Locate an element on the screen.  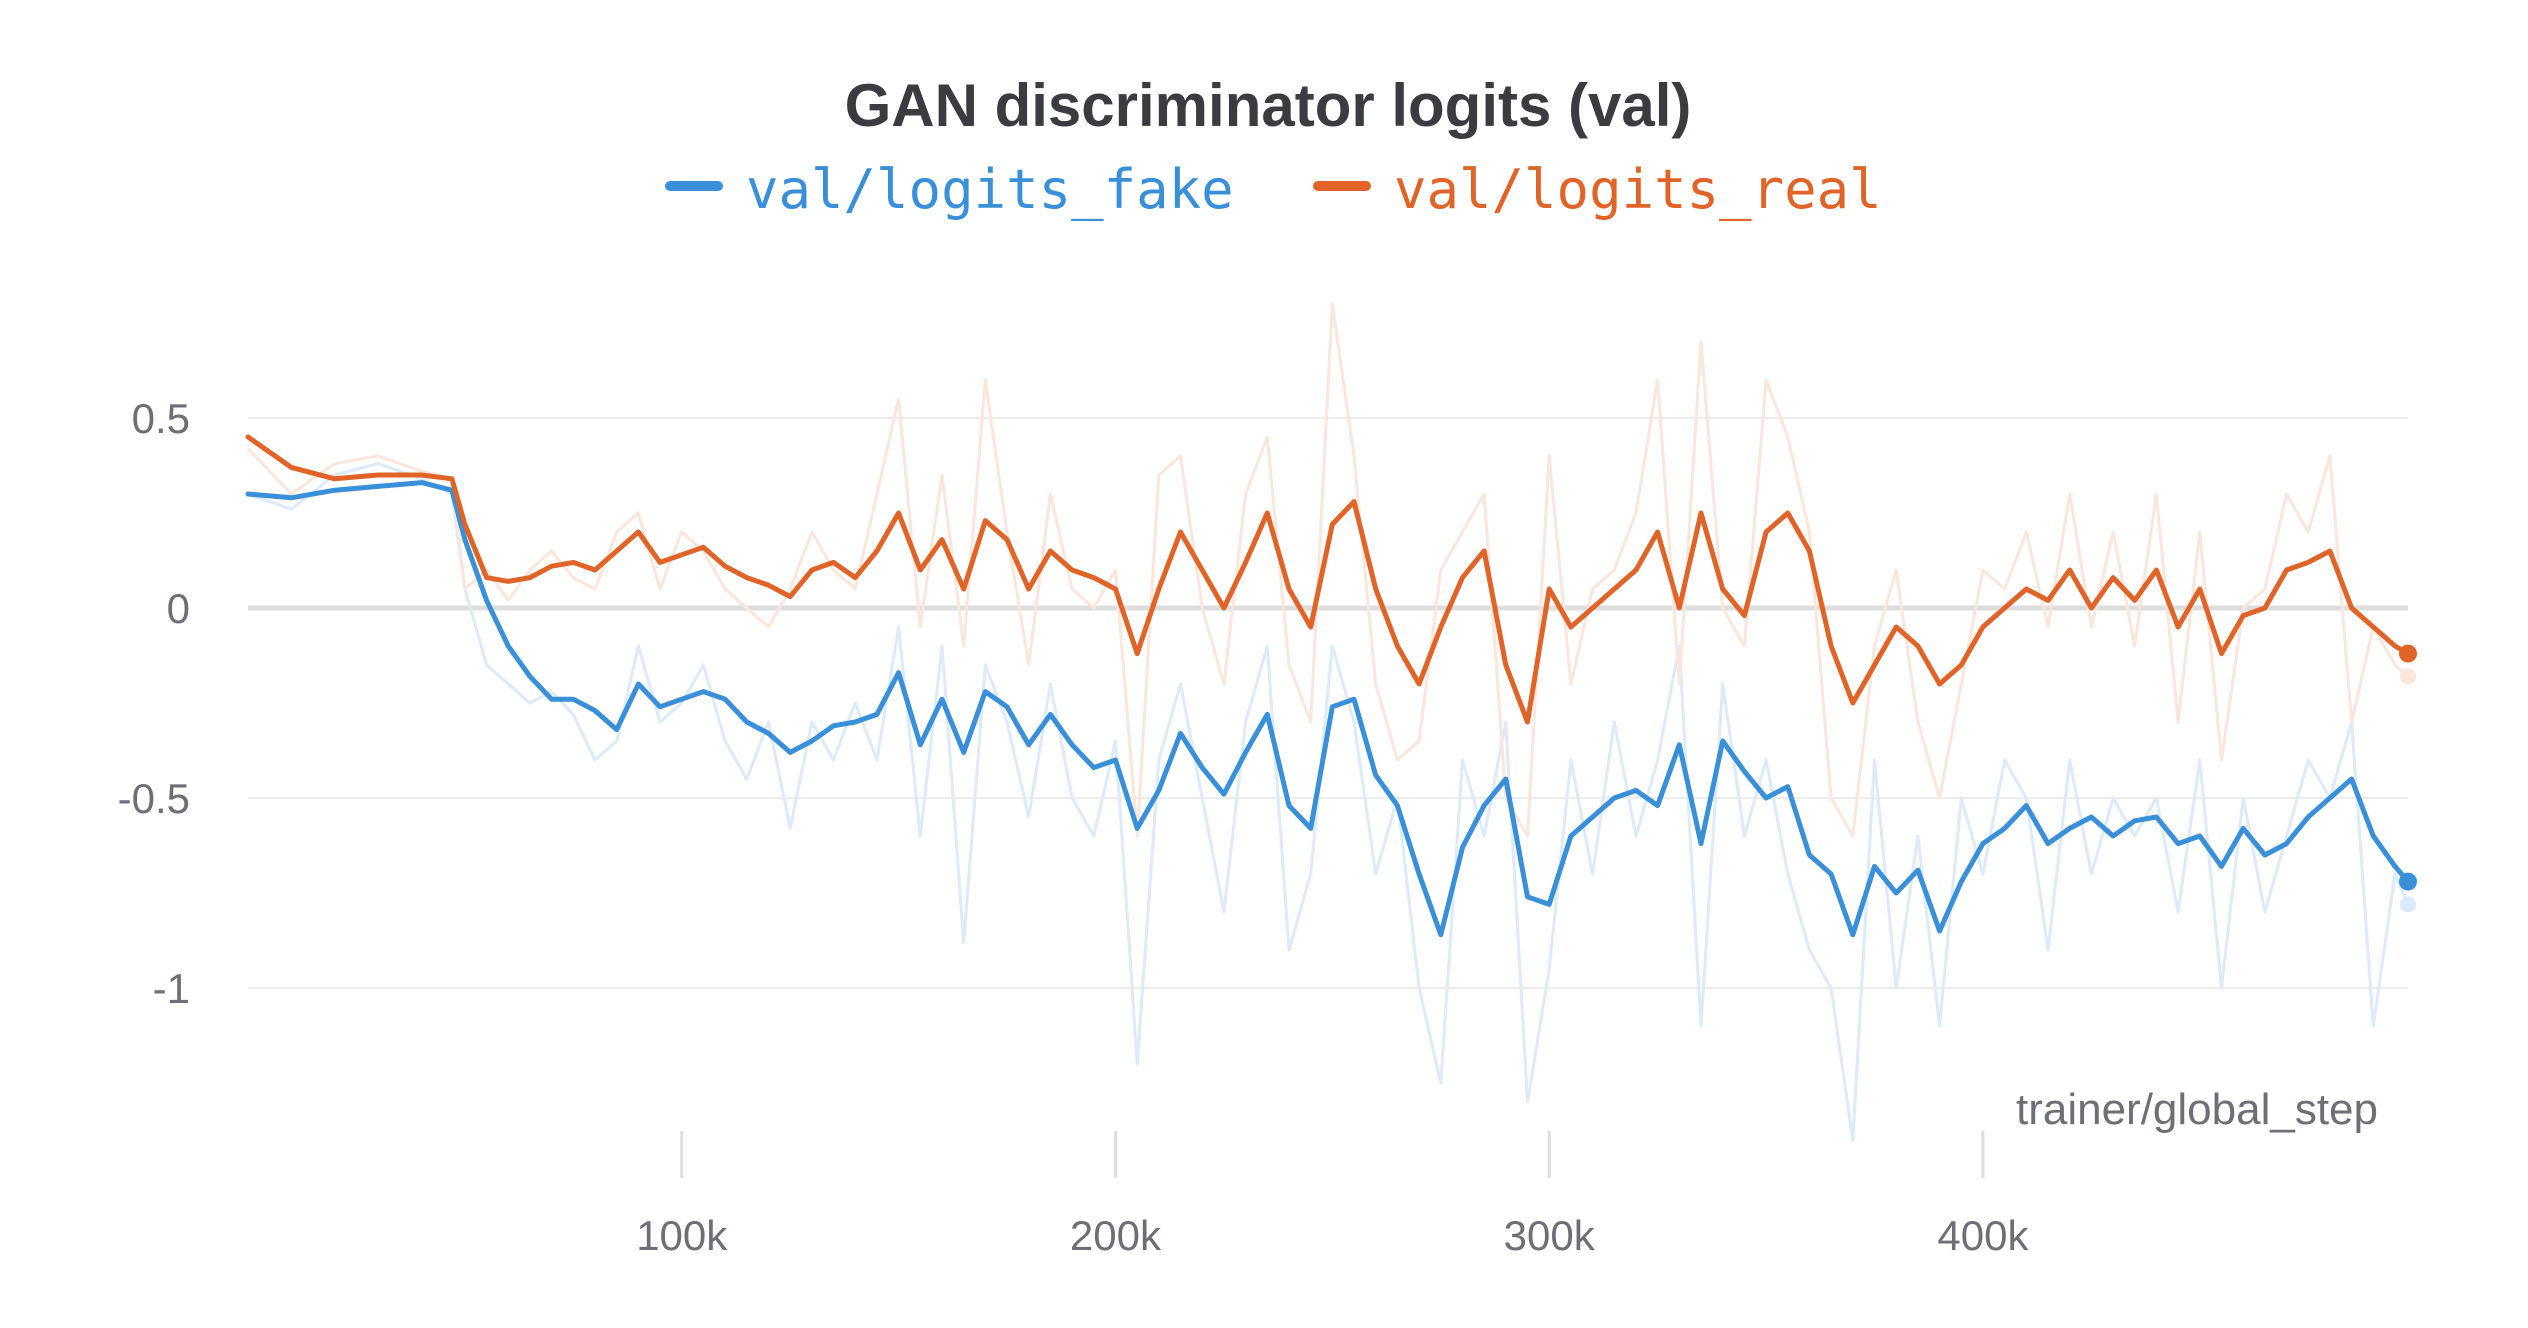
y-tick-label: 0.5 is located at coordinates (161, 418).